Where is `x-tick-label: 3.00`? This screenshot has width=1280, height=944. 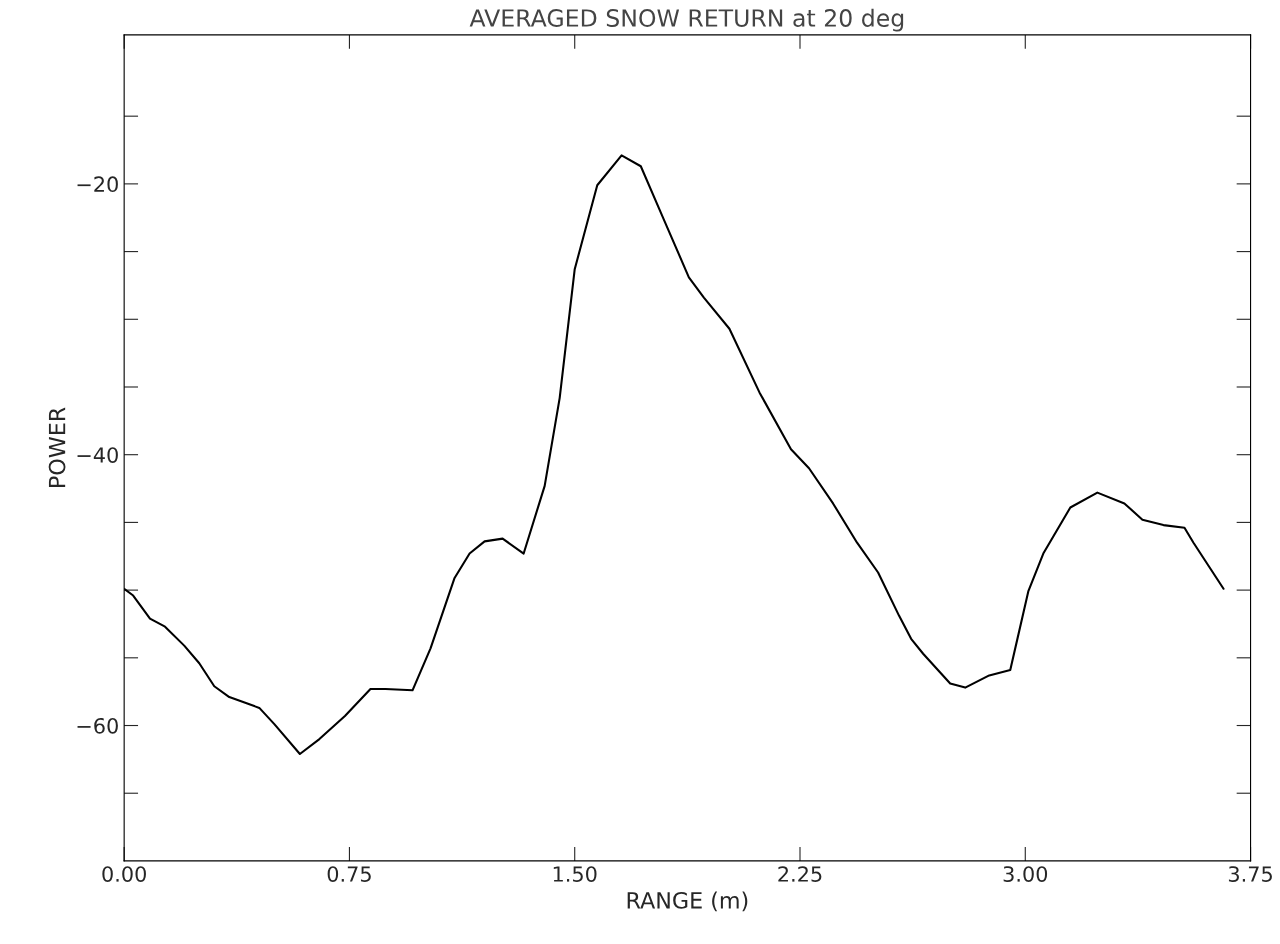 x-tick-label: 3.00 is located at coordinates (1025, 874).